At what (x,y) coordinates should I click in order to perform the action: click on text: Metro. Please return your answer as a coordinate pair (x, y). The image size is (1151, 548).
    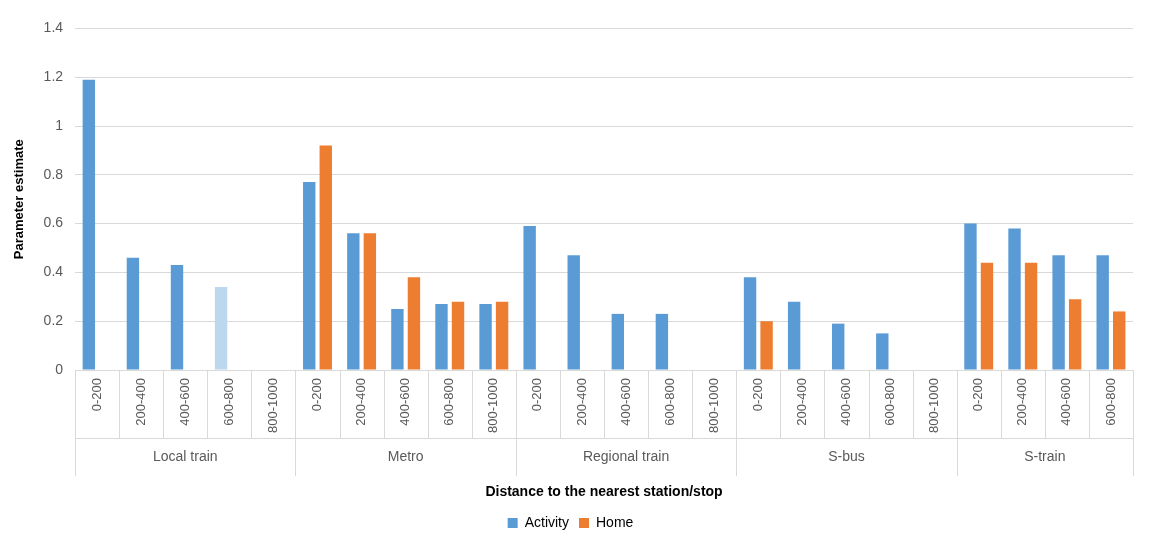
    Looking at the image, I should click on (405, 455).